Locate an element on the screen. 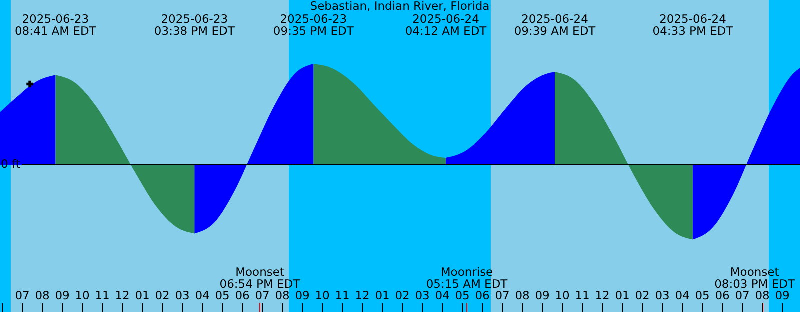 This screenshot has height=312, width=800. text: 2025-06-24 09:39 AM EDT is located at coordinates (555, 25).